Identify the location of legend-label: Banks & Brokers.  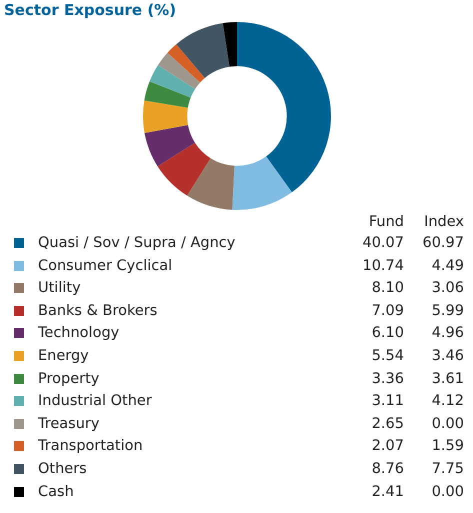
(97, 311).